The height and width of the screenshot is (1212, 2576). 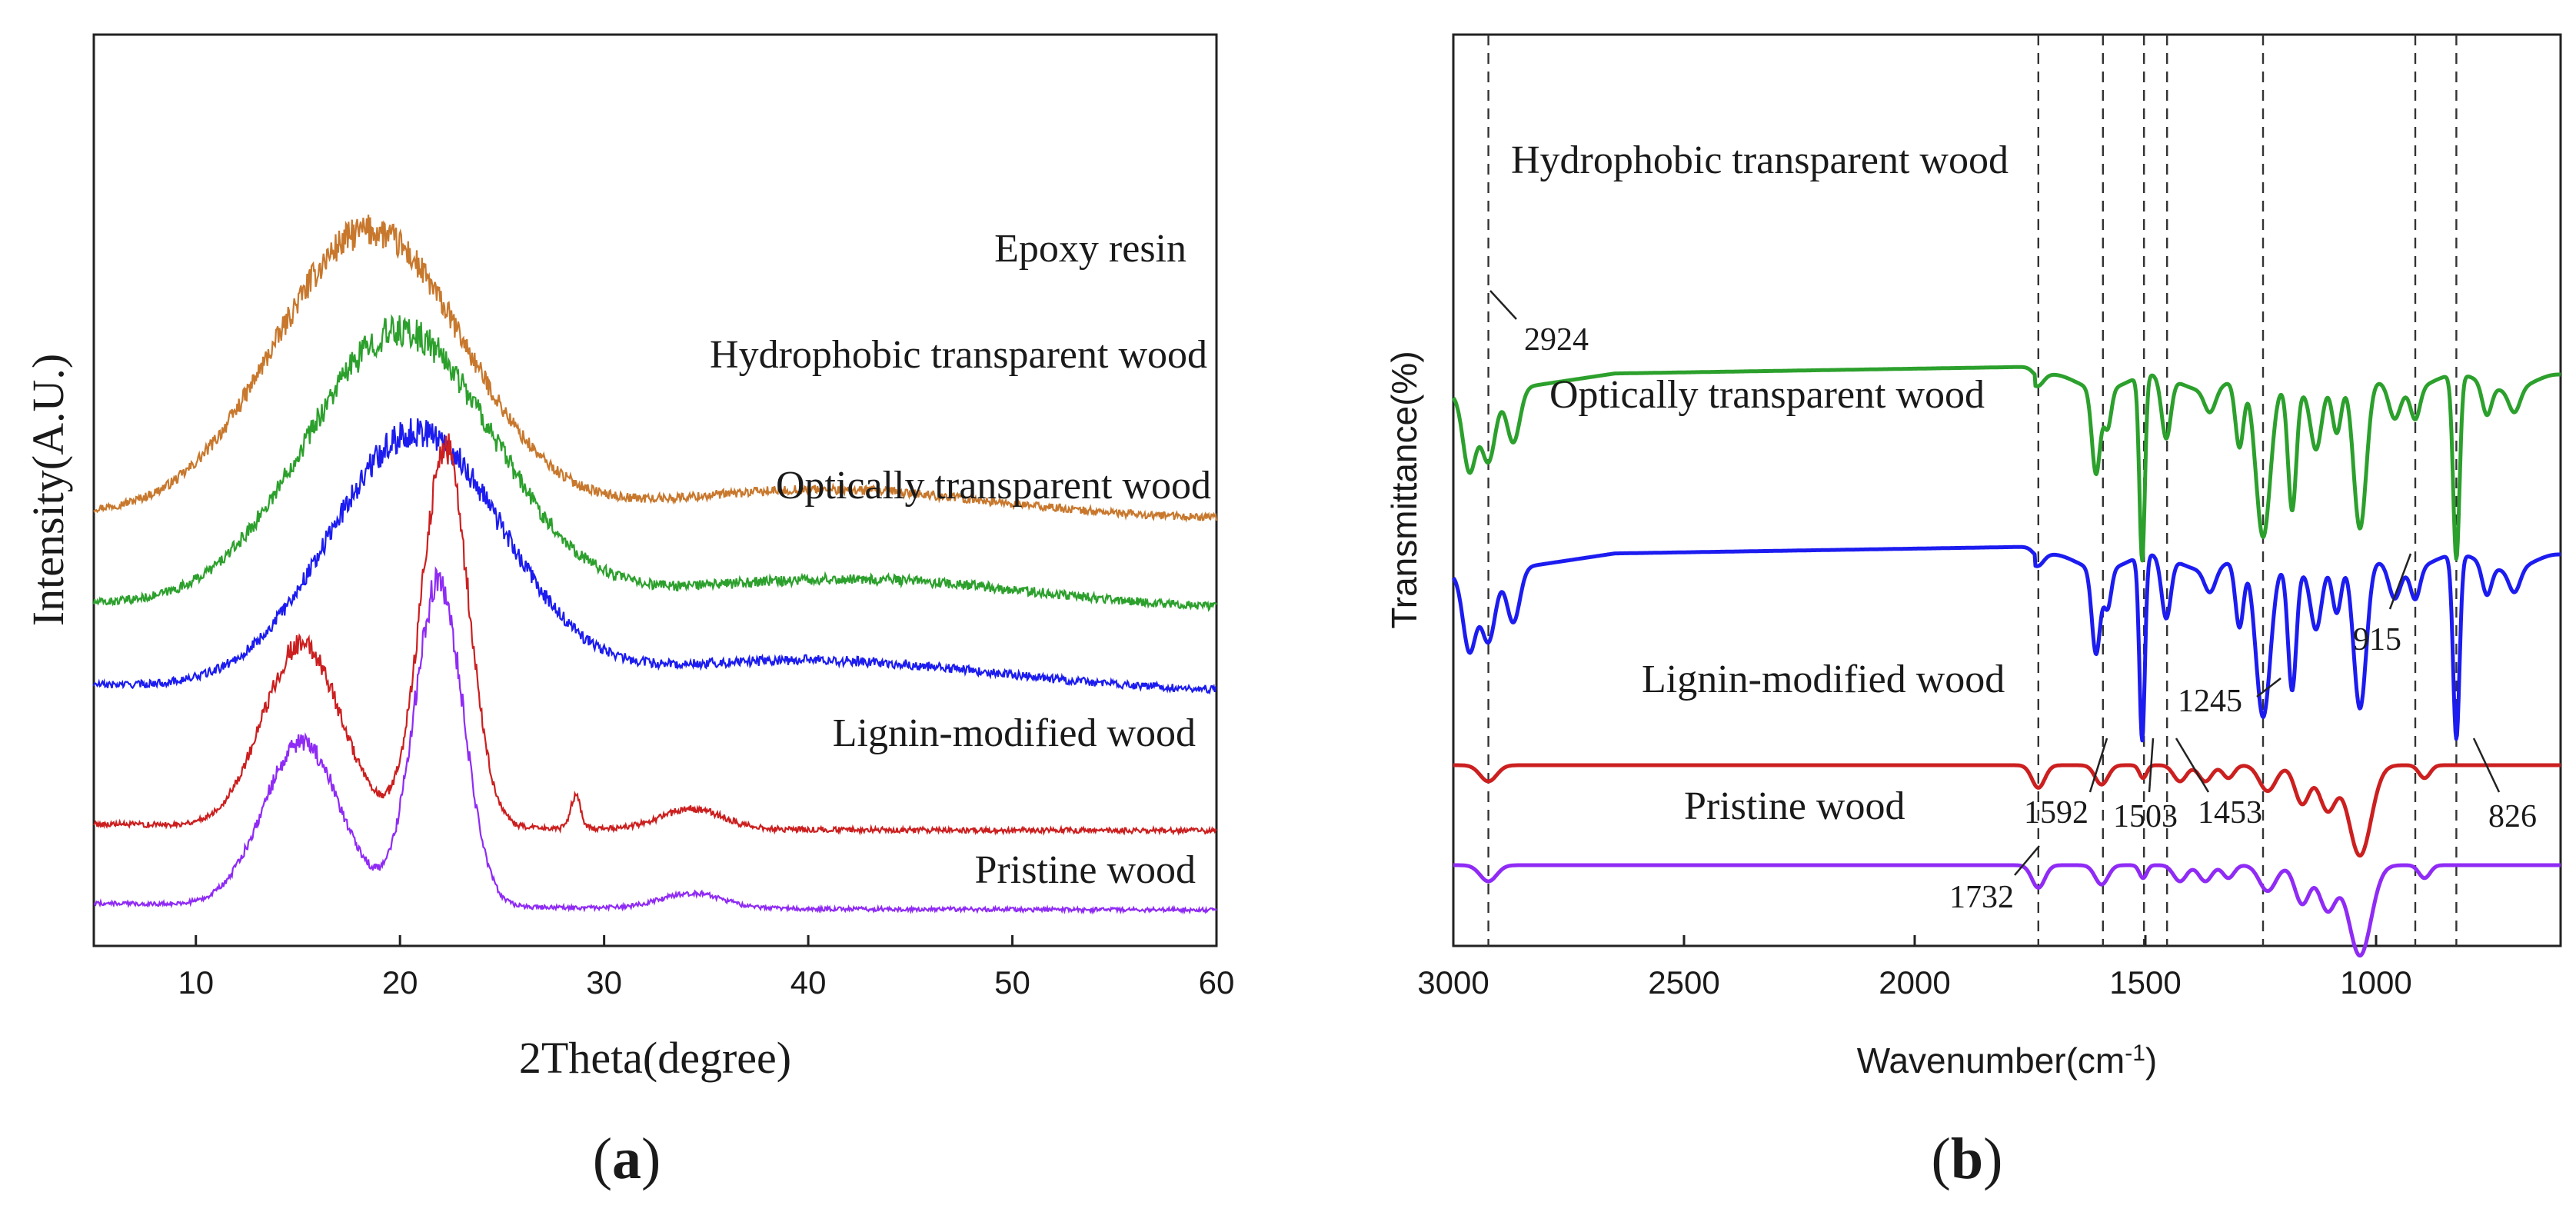 What do you see at coordinates (1767, 395) in the screenshot?
I see `series-label-optically-transparent-wood-ftir: Optically transparent wood` at bounding box center [1767, 395].